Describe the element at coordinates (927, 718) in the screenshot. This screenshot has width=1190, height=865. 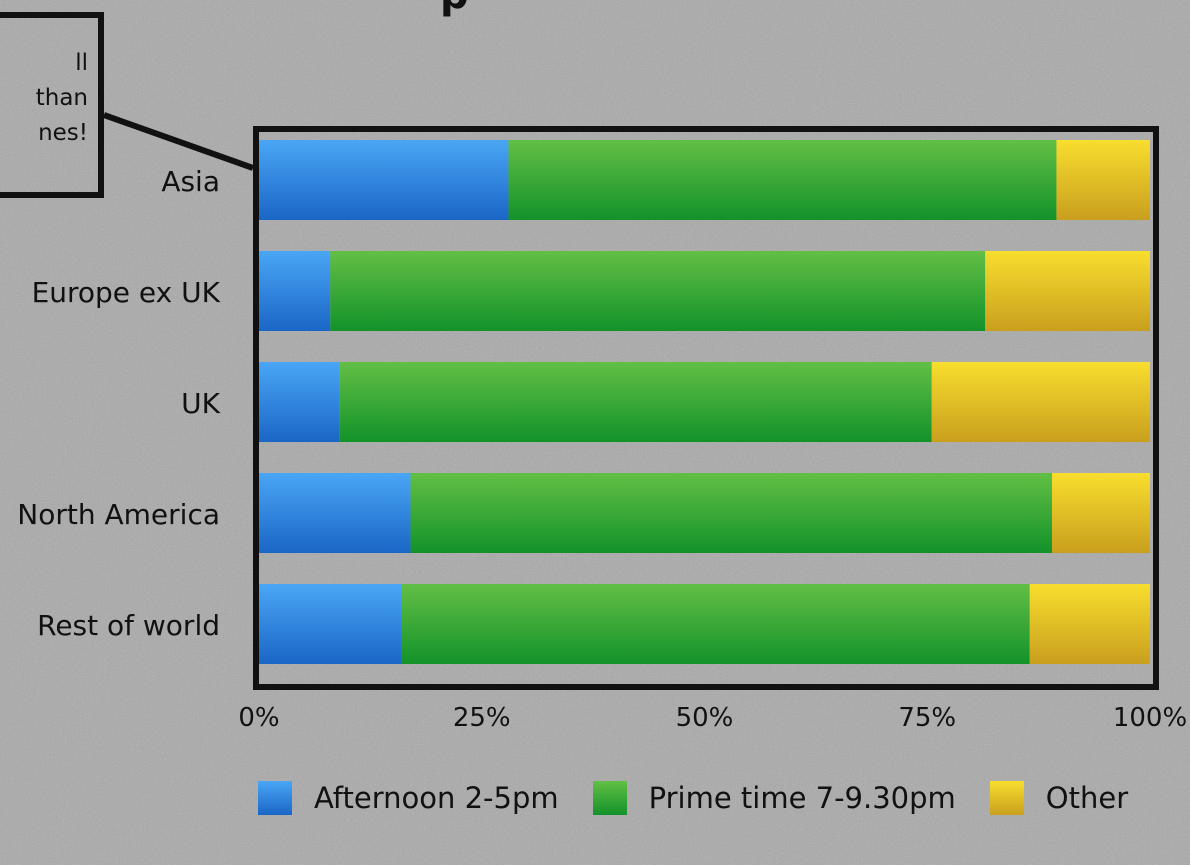
I see `x-tick-label: 75%` at that location.